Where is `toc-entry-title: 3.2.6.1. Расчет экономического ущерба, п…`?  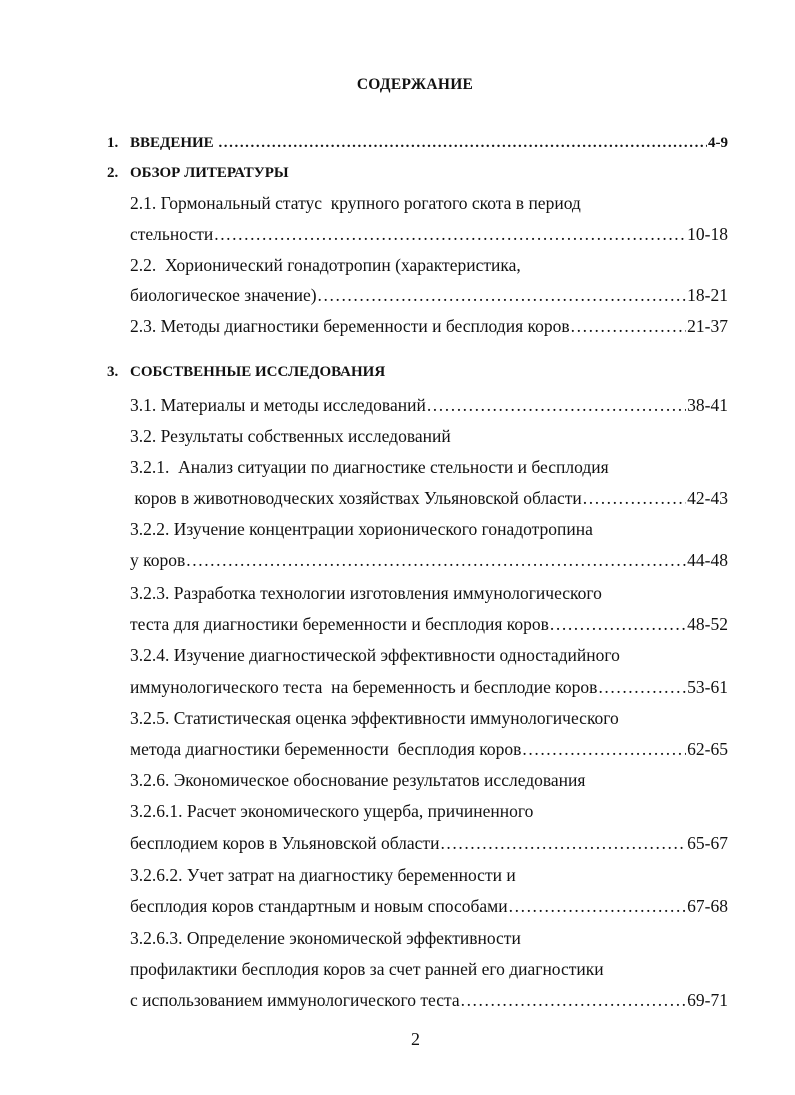
toc-entry-title: 3.2.6.1. Расчет экономического ущерба, п… is located at coordinates (332, 811).